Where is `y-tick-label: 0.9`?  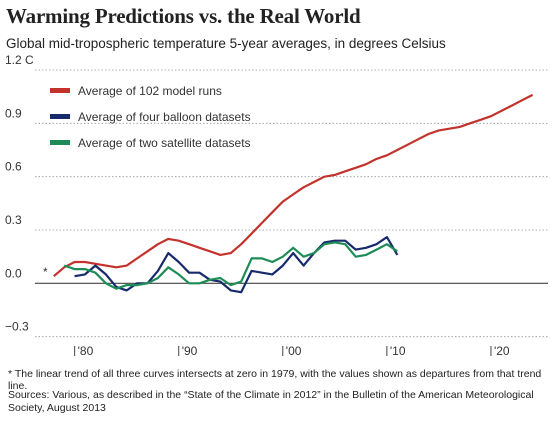 y-tick-label: 0.9 is located at coordinates (13, 113).